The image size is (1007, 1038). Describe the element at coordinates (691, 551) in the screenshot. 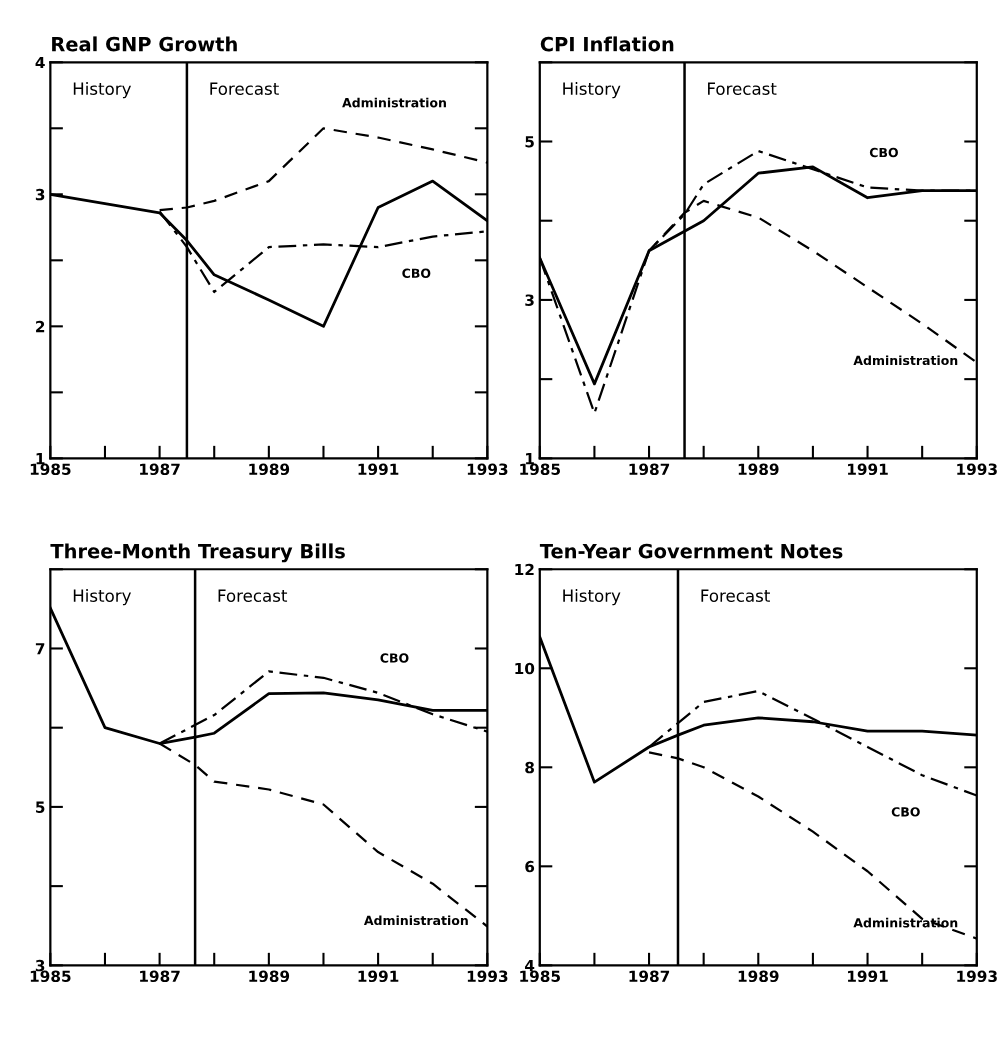

I see `chart-title: Ten-Year Government Notes` at that location.